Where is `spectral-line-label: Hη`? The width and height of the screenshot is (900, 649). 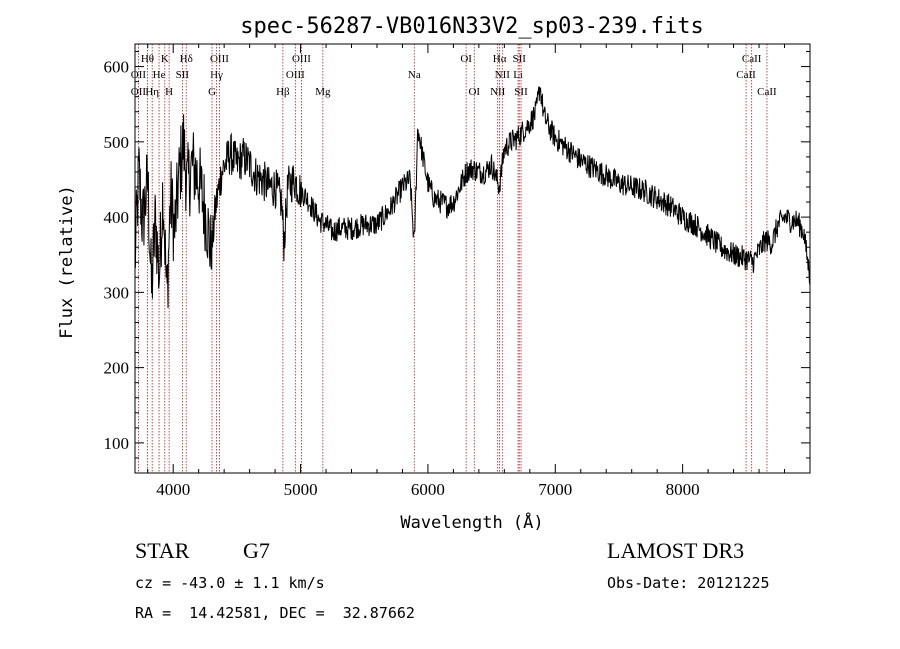
spectral-line-label: Hη is located at coordinates (152, 92).